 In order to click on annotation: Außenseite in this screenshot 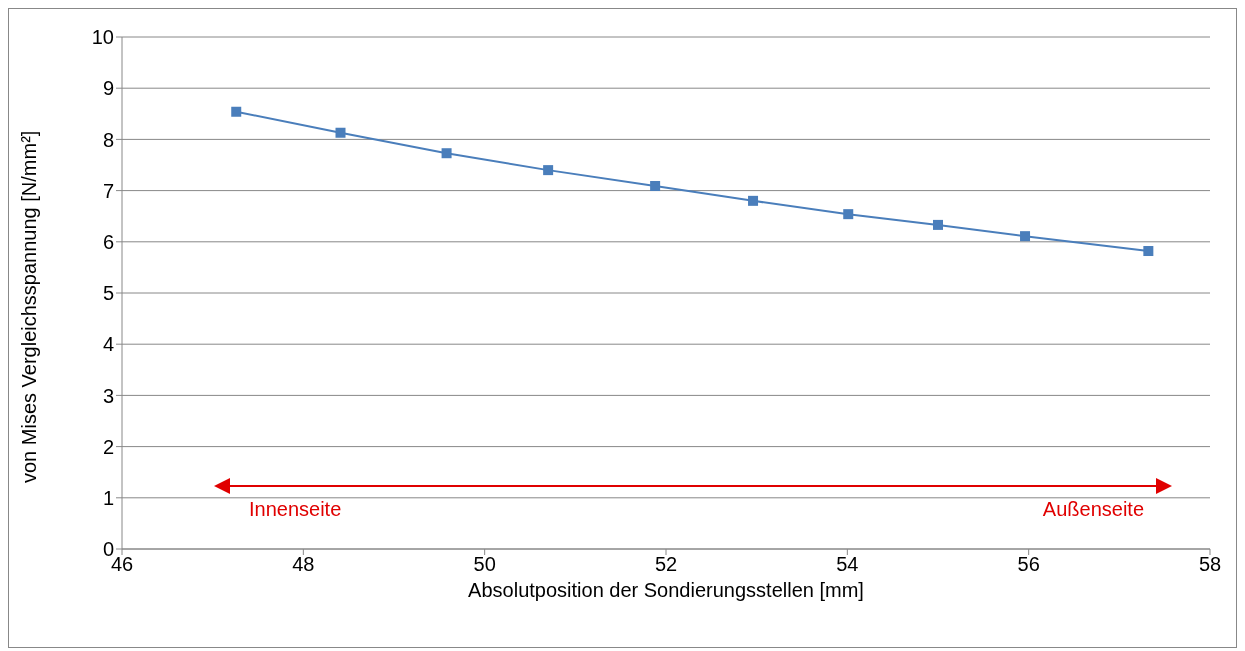, I will do `click(1093, 509)`.